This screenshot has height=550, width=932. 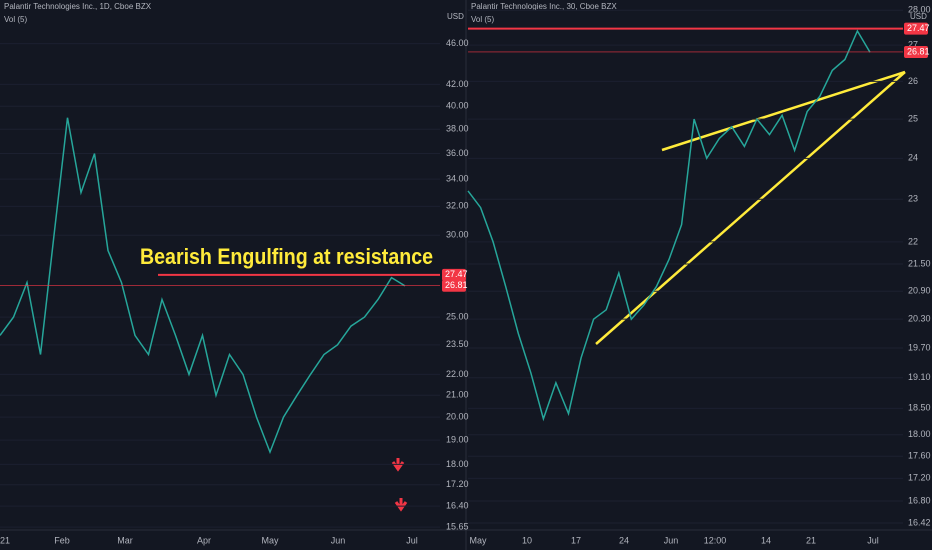 What do you see at coordinates (766, 540) in the screenshot?
I see `x-tick-label: 14` at bounding box center [766, 540].